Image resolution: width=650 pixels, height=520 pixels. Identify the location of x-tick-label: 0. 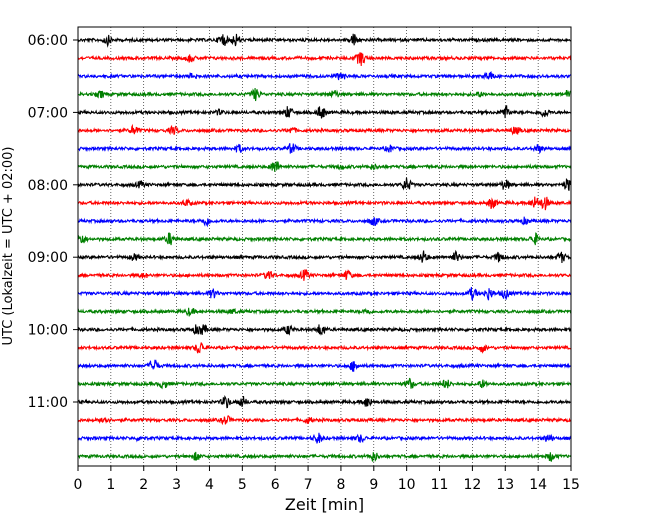
(78, 485).